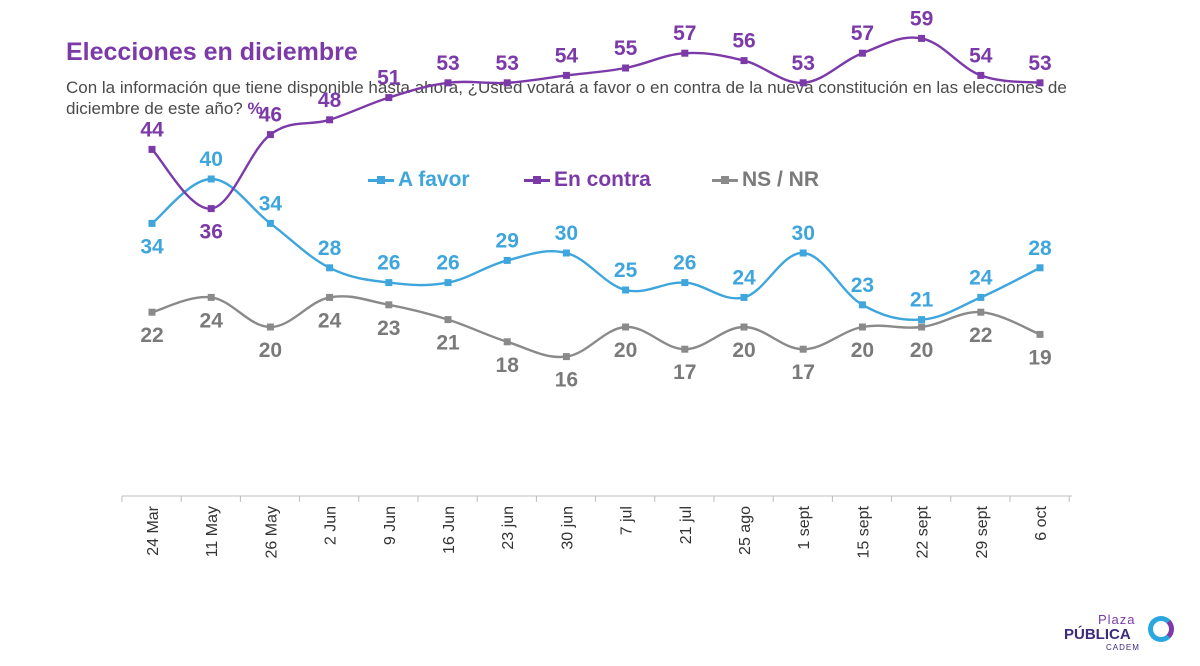 The width and height of the screenshot is (1200, 666). Describe the element at coordinates (566, 380) in the screenshot. I see `data-label-ns-nr: 16` at that location.